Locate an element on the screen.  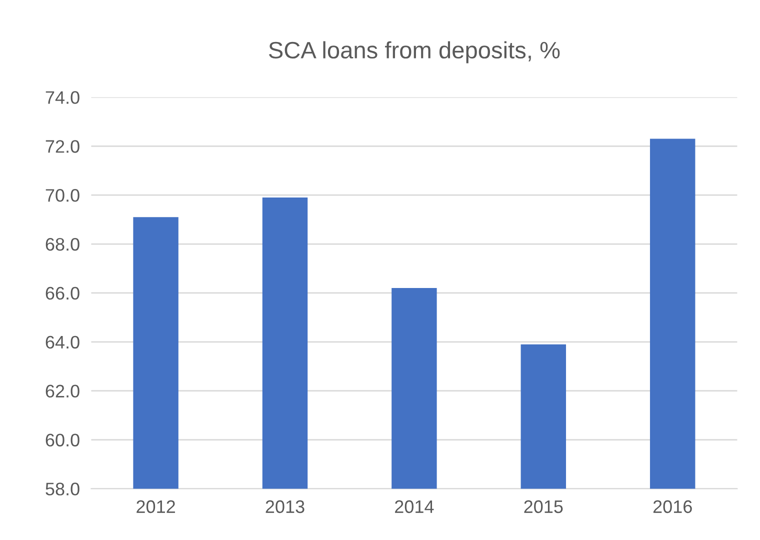
y-tick-label: 74.0 is located at coordinates (63, 97).